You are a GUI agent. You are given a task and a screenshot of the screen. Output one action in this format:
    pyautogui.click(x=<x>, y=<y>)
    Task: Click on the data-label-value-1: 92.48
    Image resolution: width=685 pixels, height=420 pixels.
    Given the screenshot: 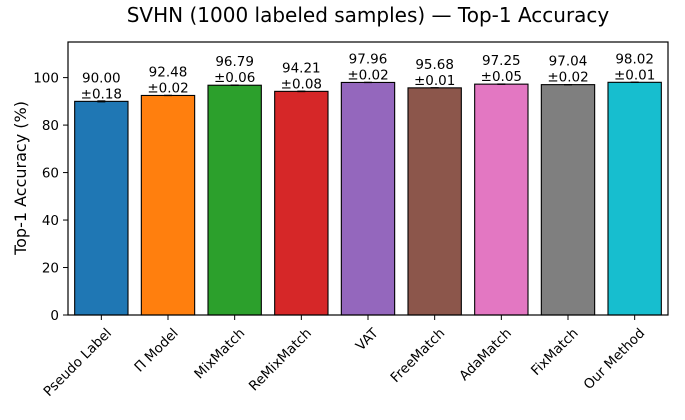 What is the action you would take?
    pyautogui.click(x=168, y=72)
    